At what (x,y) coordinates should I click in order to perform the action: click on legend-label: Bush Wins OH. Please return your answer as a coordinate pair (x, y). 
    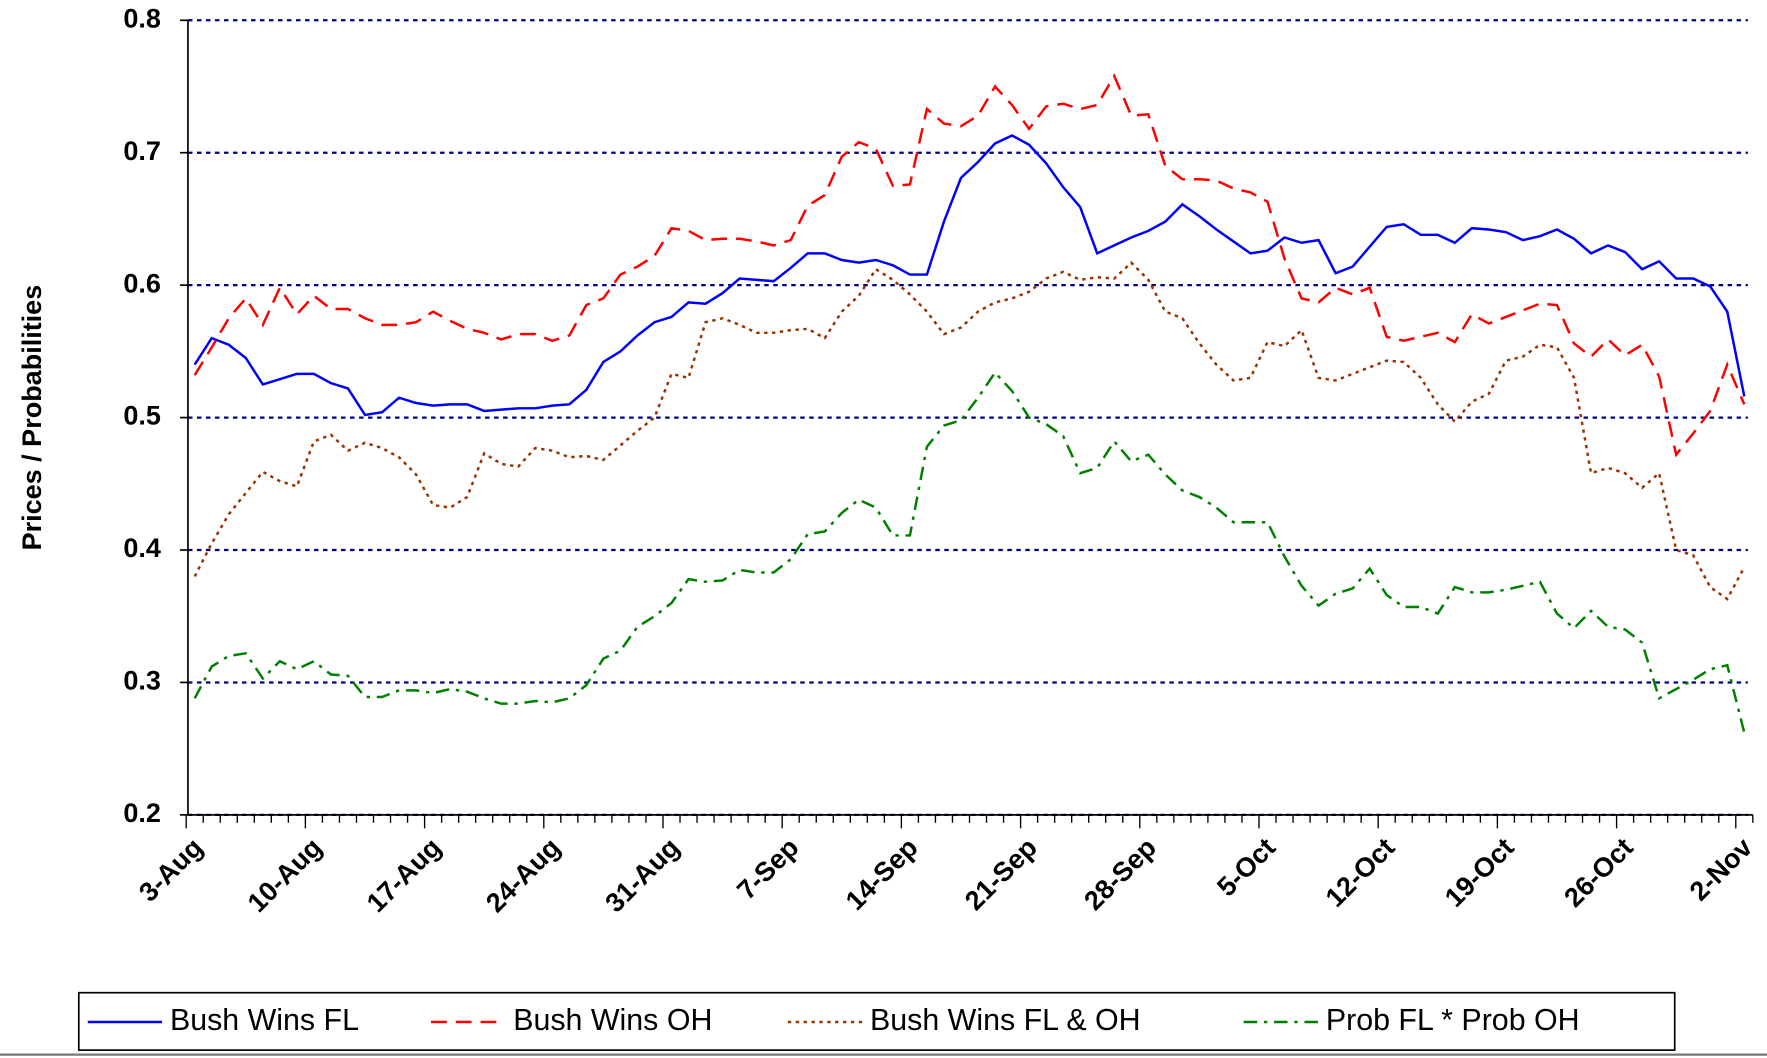
    Looking at the image, I should click on (612, 1020).